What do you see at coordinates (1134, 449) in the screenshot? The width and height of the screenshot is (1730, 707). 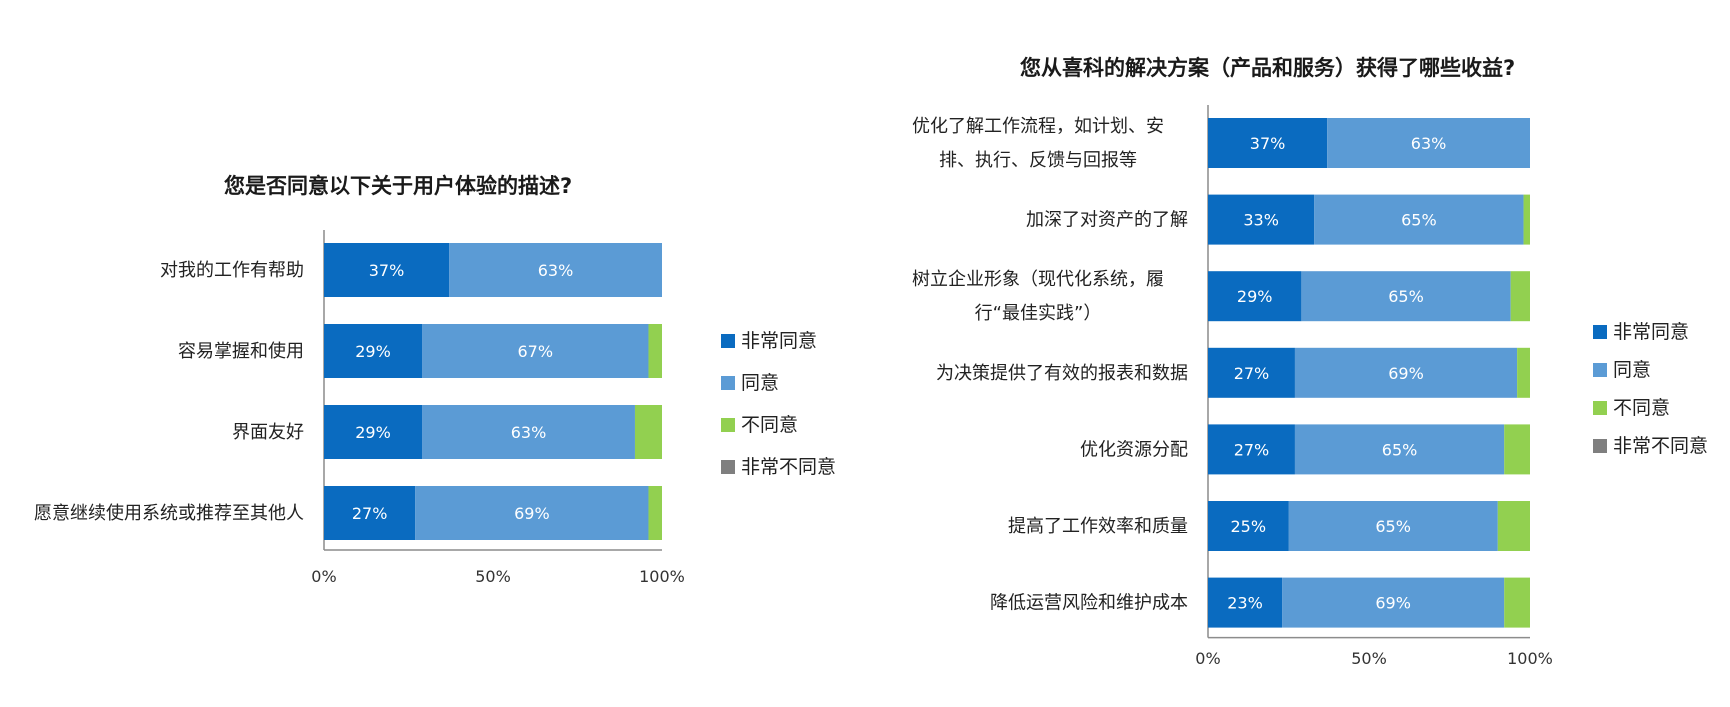 I see `category-label: 优化资源分配` at bounding box center [1134, 449].